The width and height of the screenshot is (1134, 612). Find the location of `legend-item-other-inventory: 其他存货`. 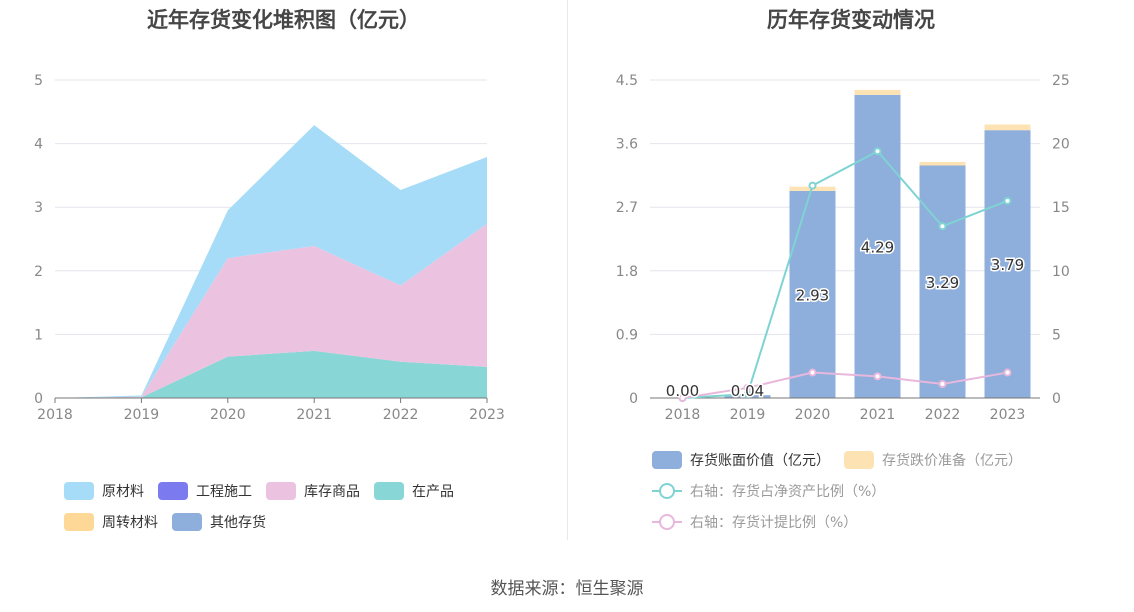

legend-item-other-inventory: 其他存货 is located at coordinates (219, 522).